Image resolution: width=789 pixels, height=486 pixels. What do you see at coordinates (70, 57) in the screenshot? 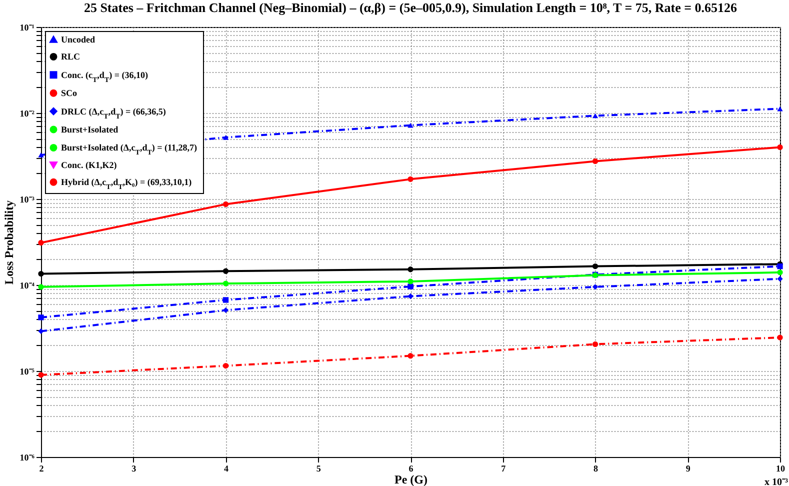
I see `legend-label: RLC` at bounding box center [70, 57].